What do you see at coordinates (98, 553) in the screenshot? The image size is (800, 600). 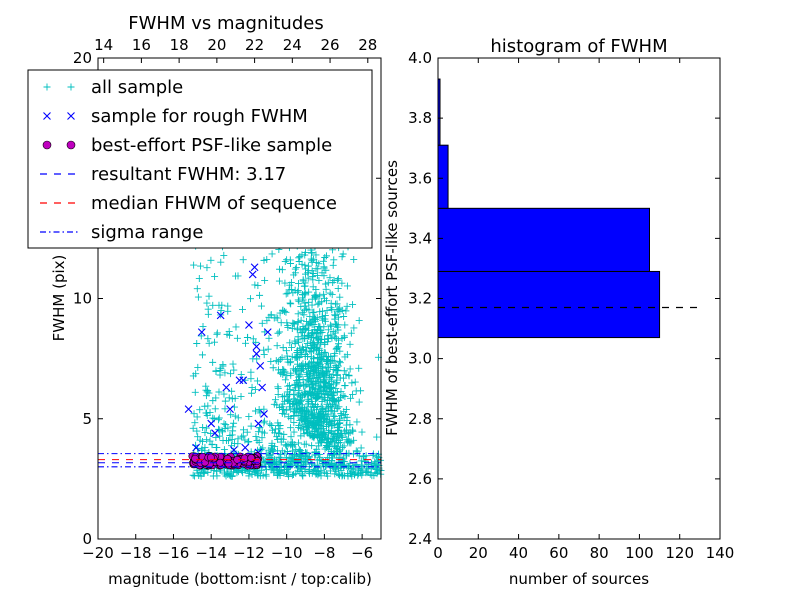 I see `x-tick-label: −20` at bounding box center [98, 553].